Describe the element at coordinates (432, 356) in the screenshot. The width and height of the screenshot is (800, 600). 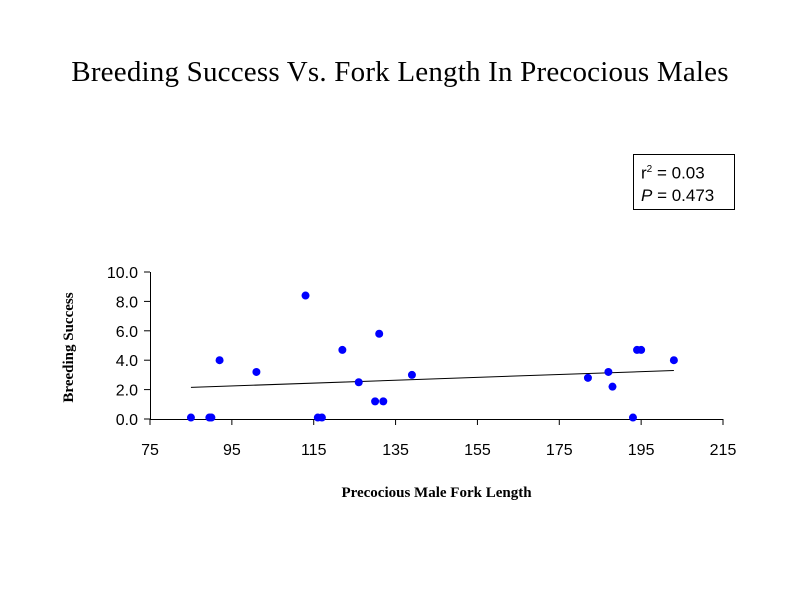
I see `data-points` at that location.